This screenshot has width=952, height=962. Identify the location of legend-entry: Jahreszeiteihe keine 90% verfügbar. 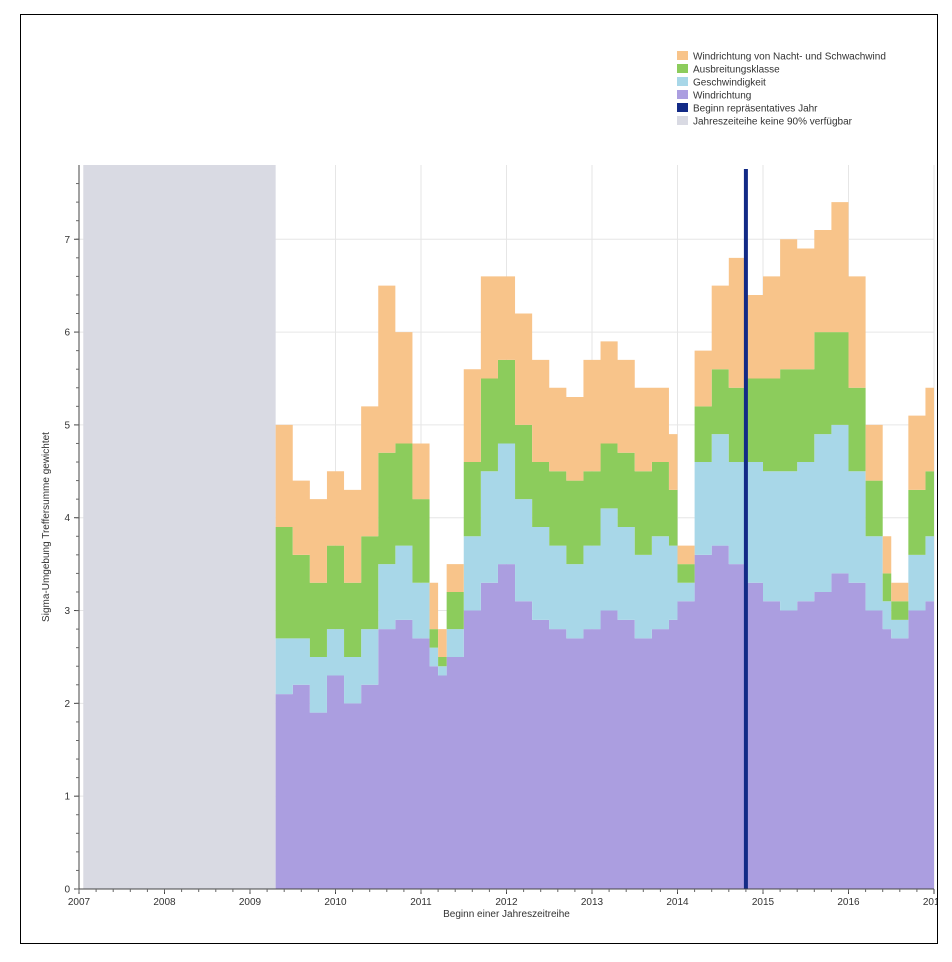
(773, 122).